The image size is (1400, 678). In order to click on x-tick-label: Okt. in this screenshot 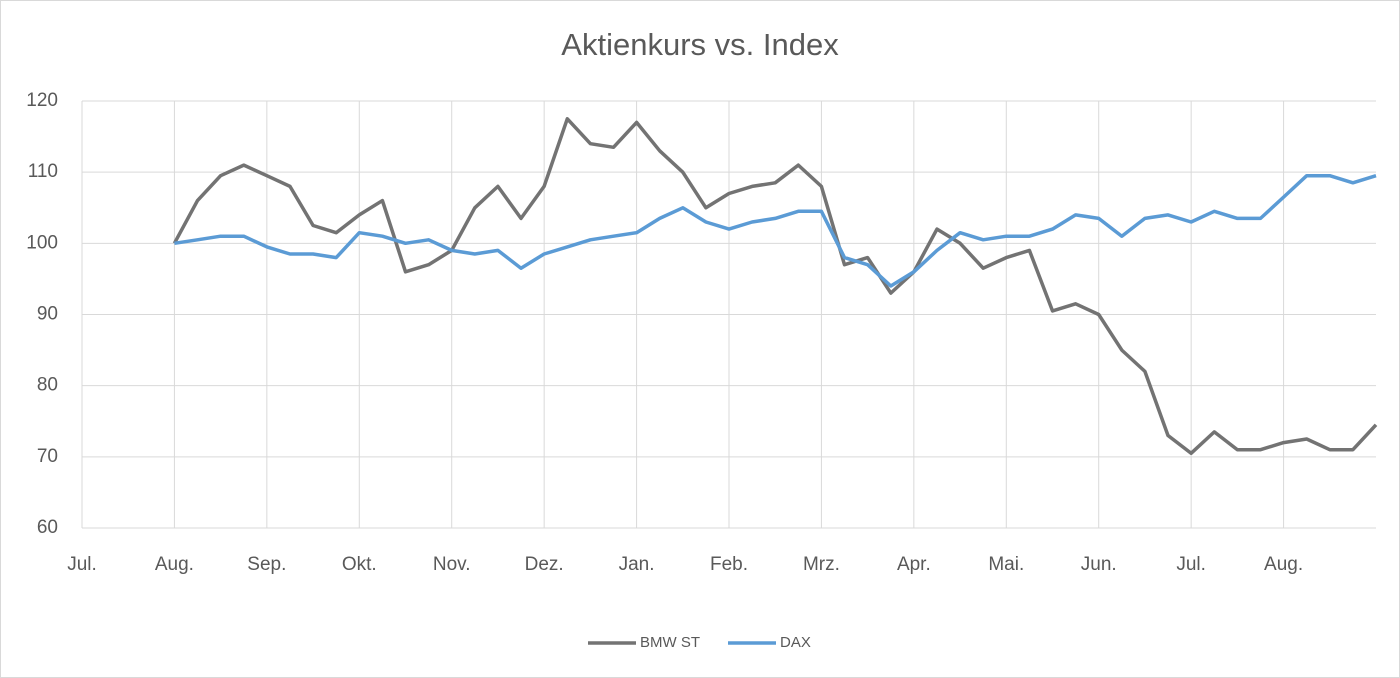, I will do `click(359, 564)`.